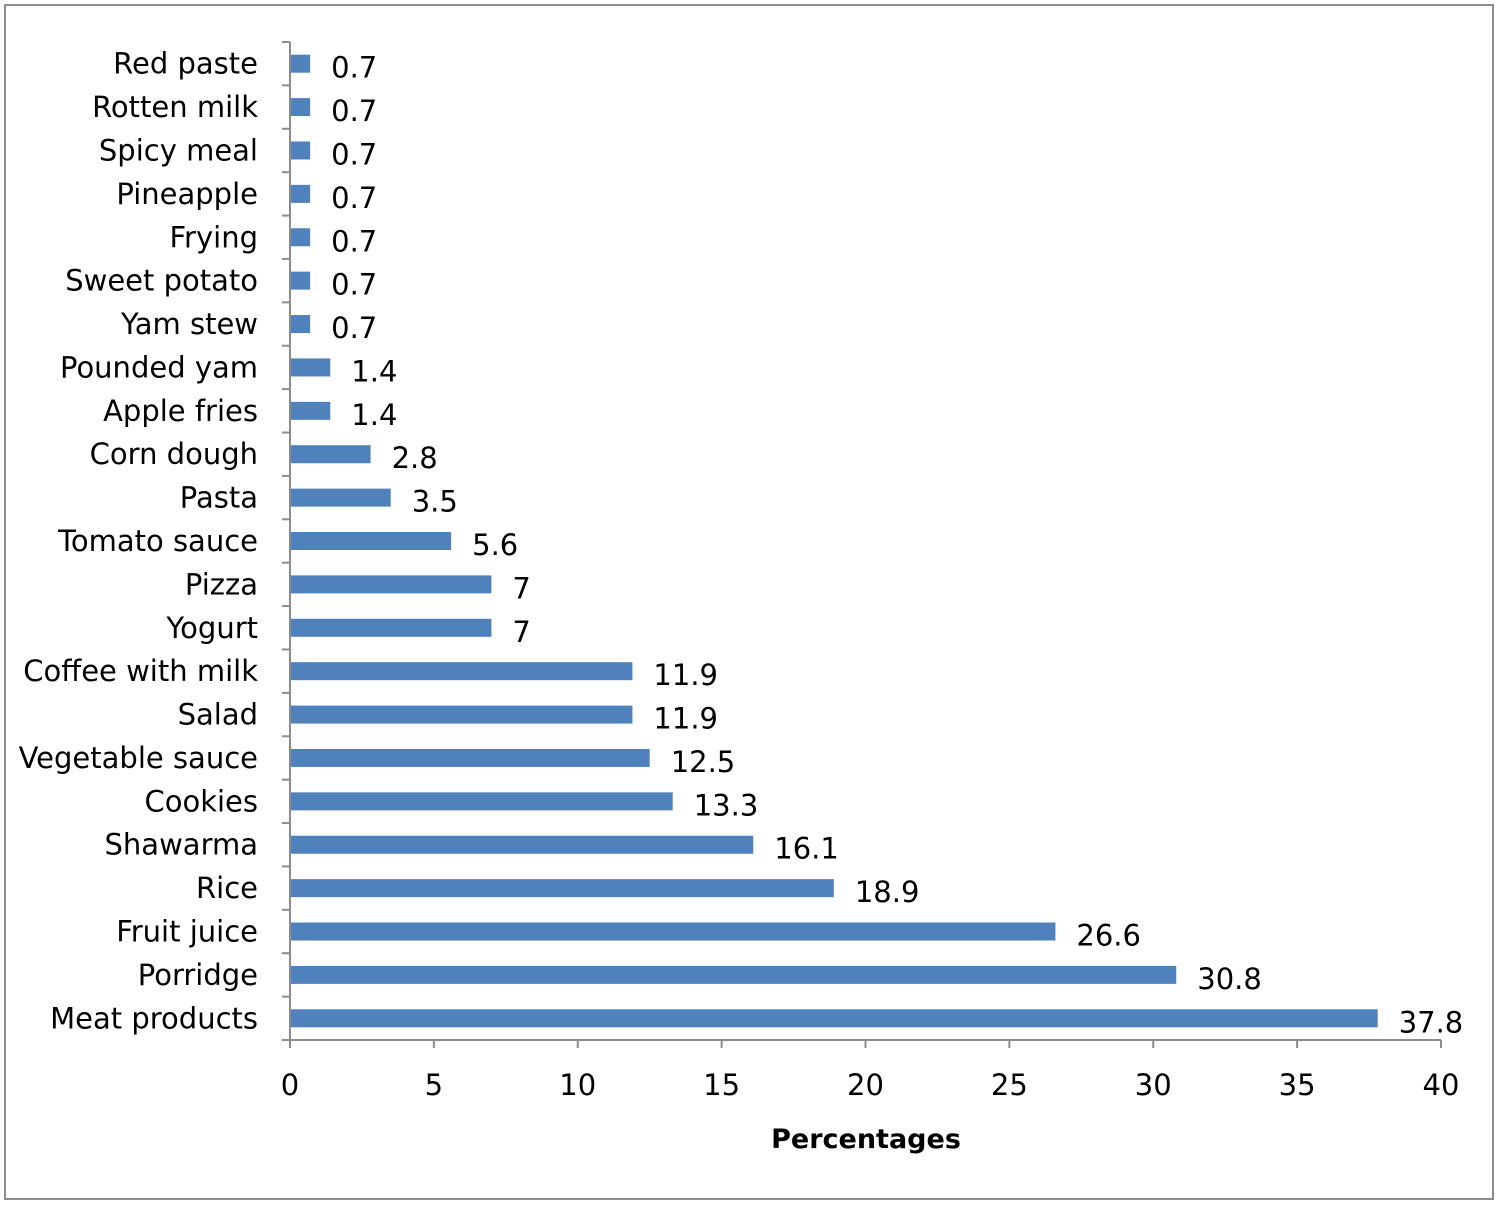  What do you see at coordinates (806, 849) in the screenshot?
I see `data-label: 16.1` at bounding box center [806, 849].